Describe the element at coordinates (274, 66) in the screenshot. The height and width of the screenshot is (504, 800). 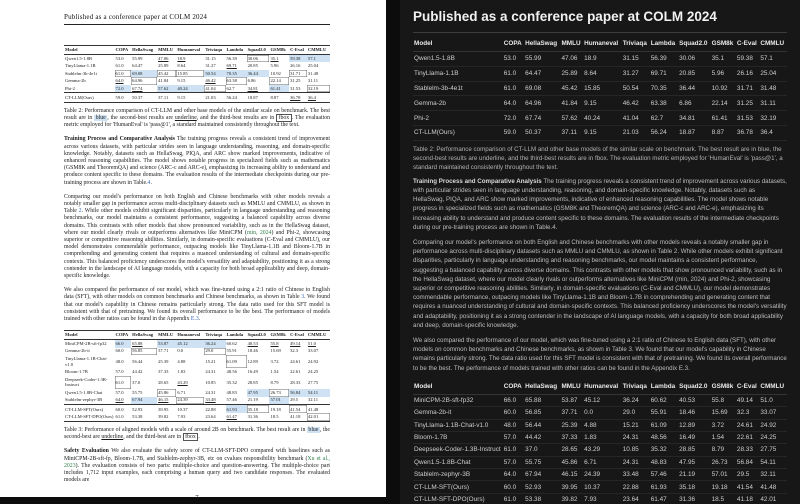
I see `metric-value-cell: 5.96` at that location.